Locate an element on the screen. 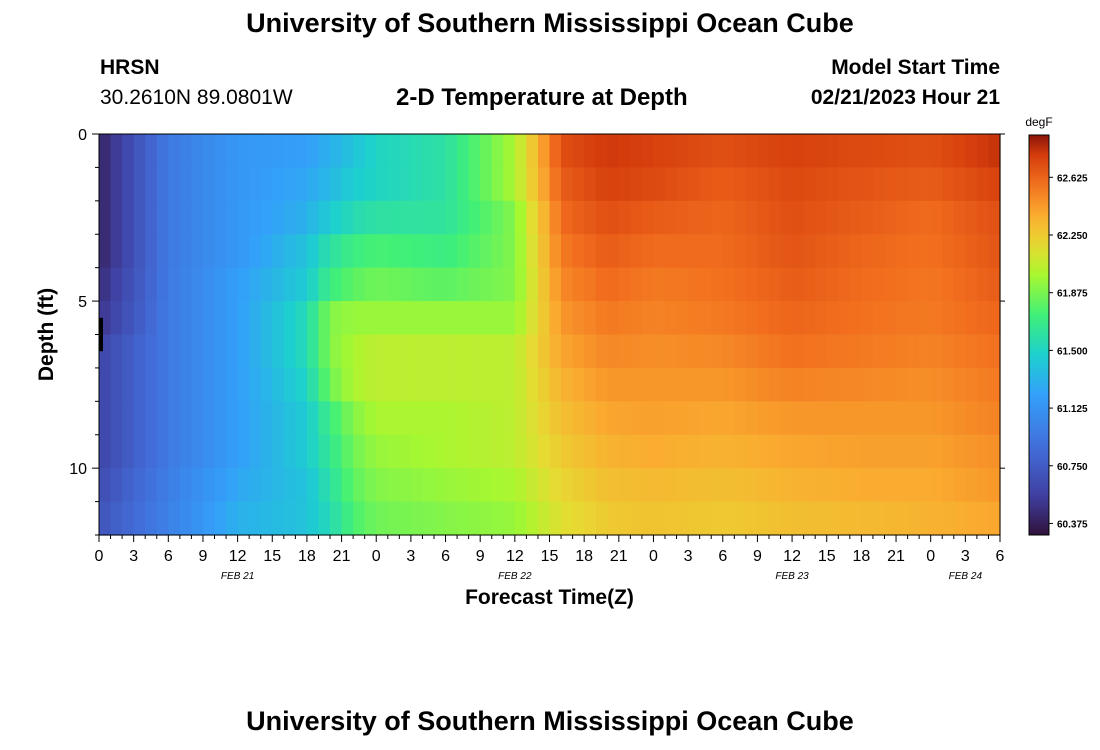  x-tick-label: 15 is located at coordinates (827, 556).